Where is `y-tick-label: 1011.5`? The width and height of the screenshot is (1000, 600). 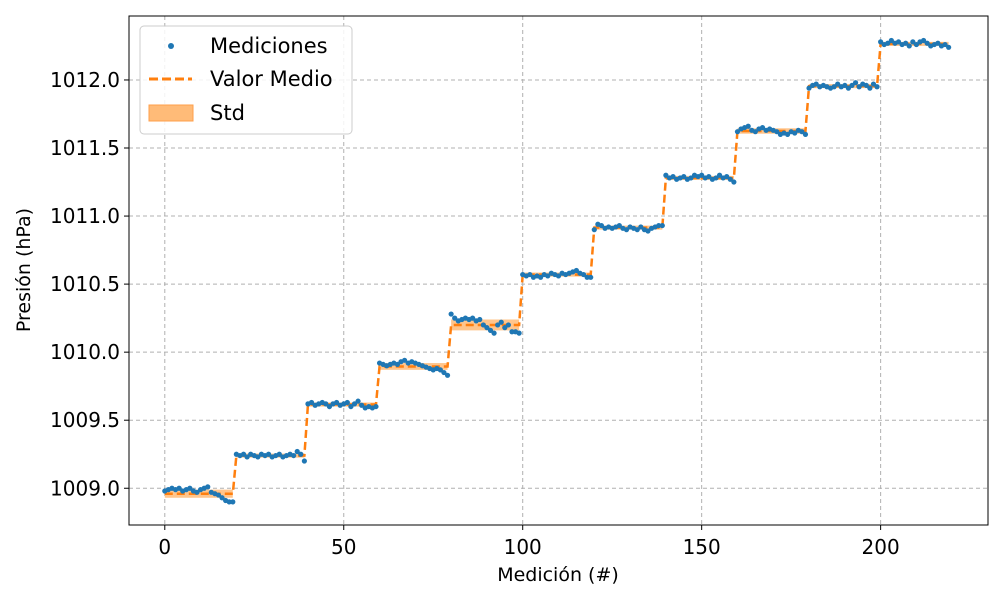 y-tick-label: 1011.5 is located at coordinates (85, 148).